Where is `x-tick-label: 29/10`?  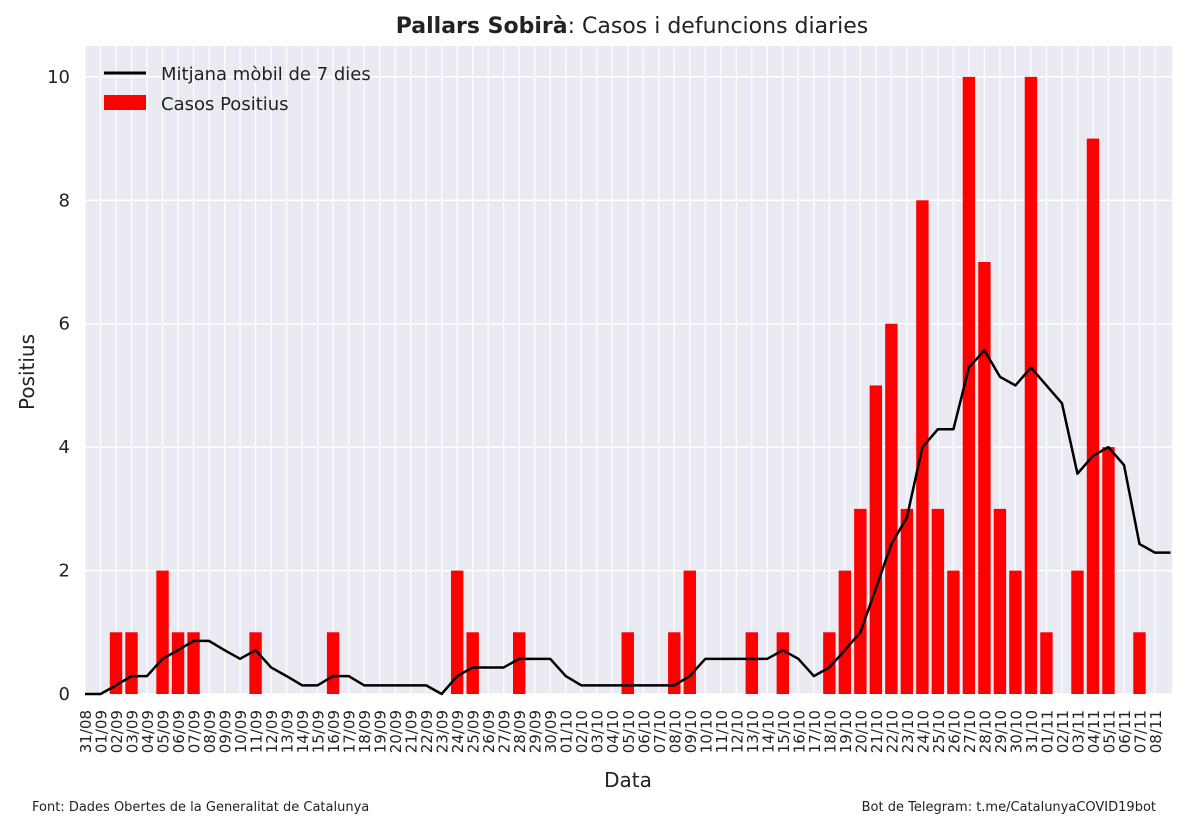
x-tick-label: 29/10 is located at coordinates (1001, 731).